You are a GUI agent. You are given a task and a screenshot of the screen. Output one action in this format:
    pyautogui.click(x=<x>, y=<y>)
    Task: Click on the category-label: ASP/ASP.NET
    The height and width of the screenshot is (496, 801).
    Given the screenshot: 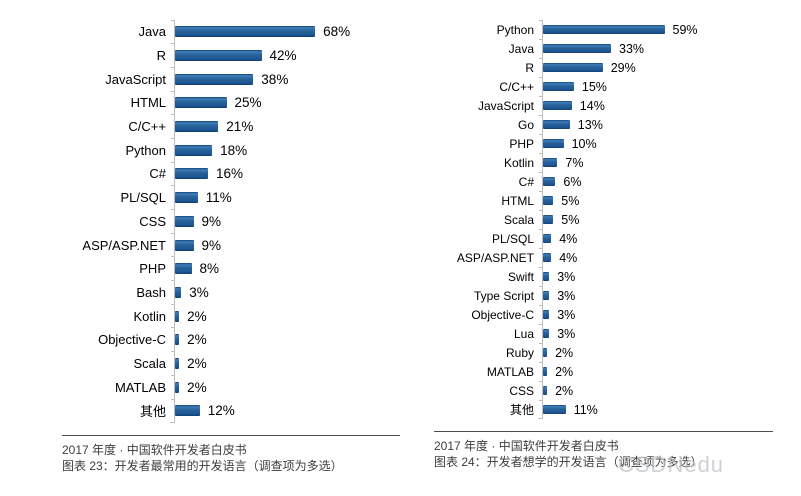 What is the action you would take?
    pyautogui.click(x=124, y=245)
    